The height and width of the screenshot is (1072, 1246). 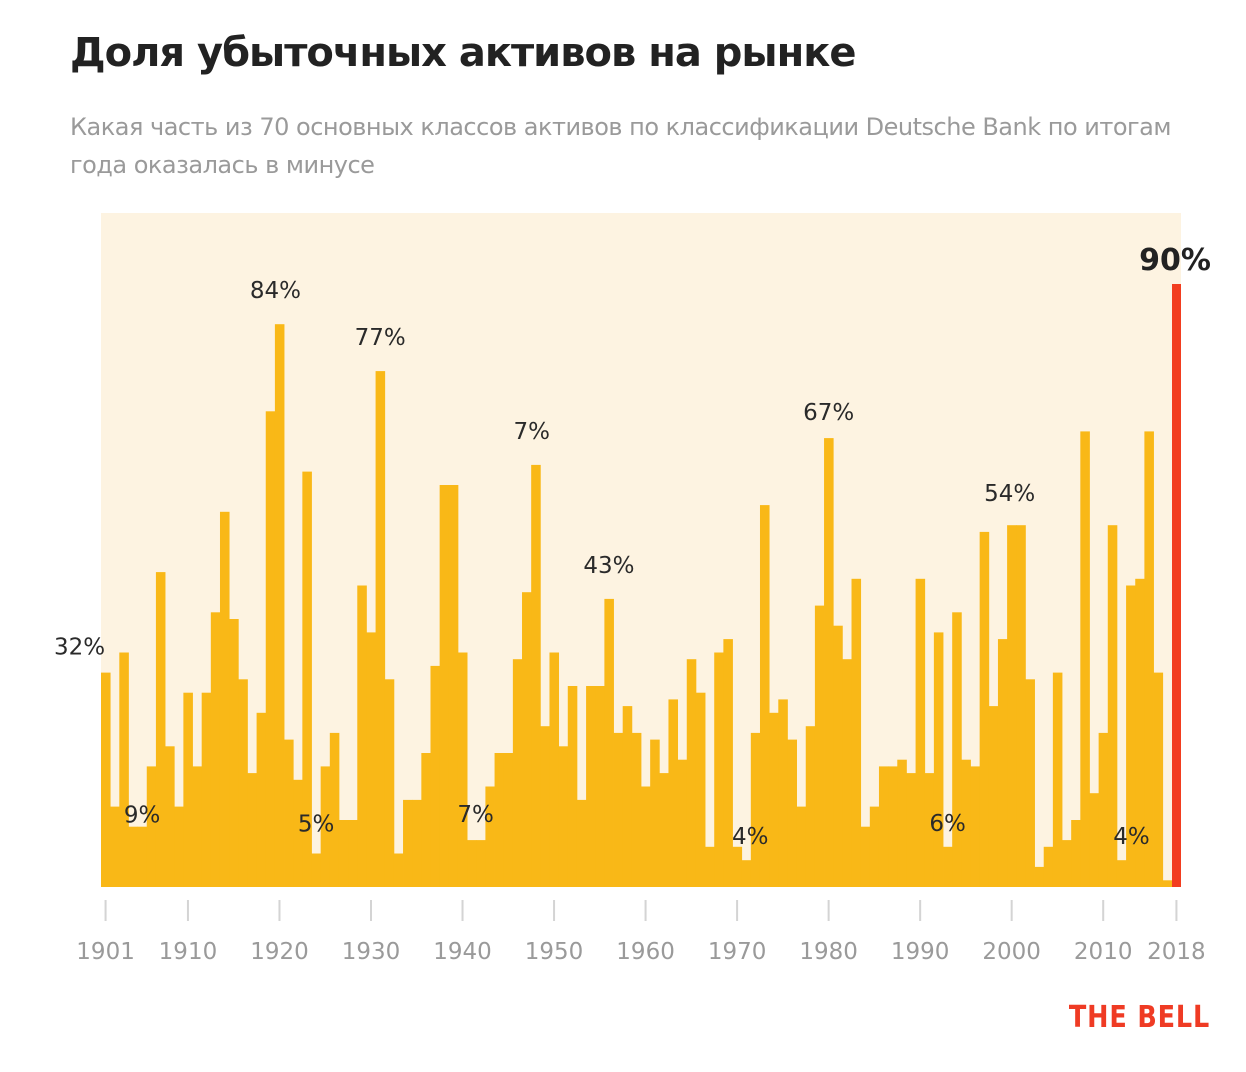 What do you see at coordinates (737, 866) in the screenshot?
I see `bar-1970` at bounding box center [737, 866].